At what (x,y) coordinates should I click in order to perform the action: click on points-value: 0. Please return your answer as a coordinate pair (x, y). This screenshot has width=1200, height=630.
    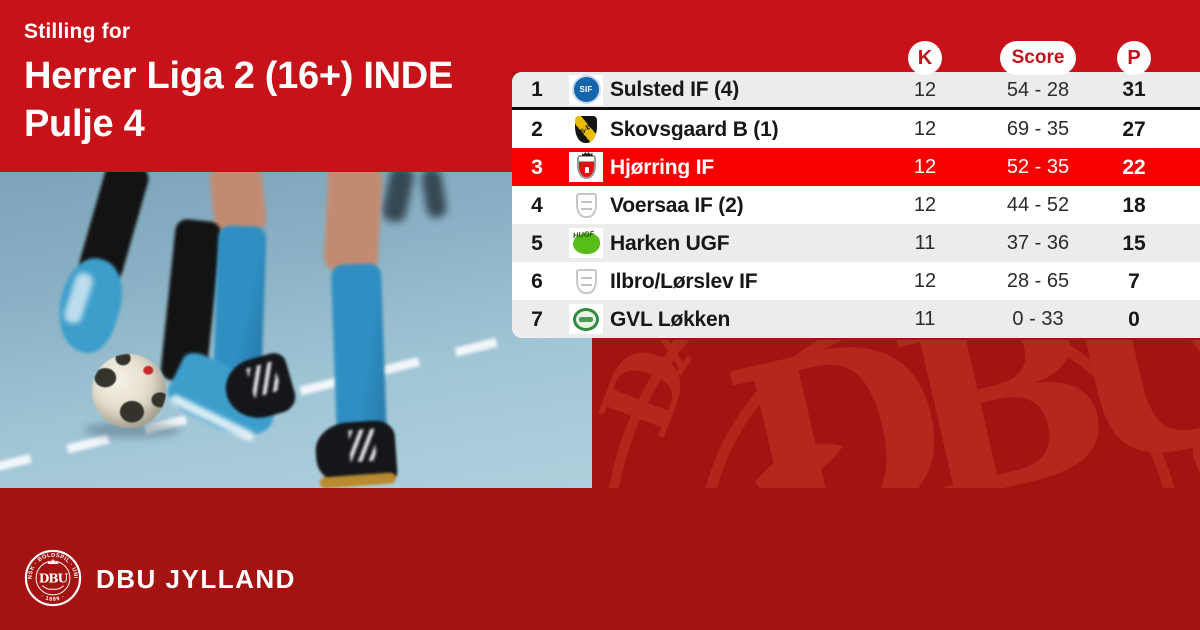
    Looking at the image, I should click on (1134, 319).